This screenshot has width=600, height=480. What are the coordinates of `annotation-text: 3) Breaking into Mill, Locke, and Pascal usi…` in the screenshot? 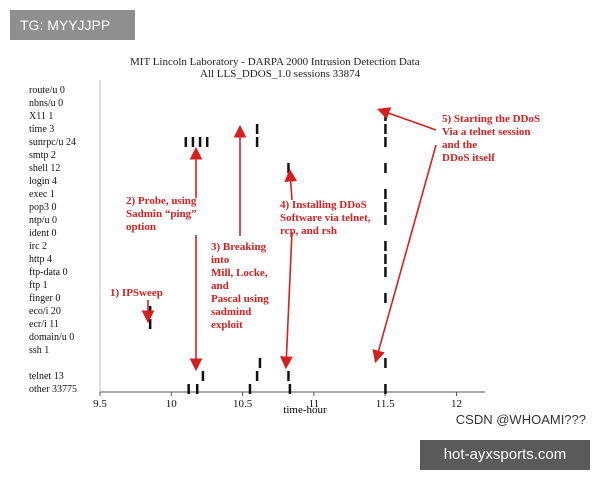 It's located at (240, 286).